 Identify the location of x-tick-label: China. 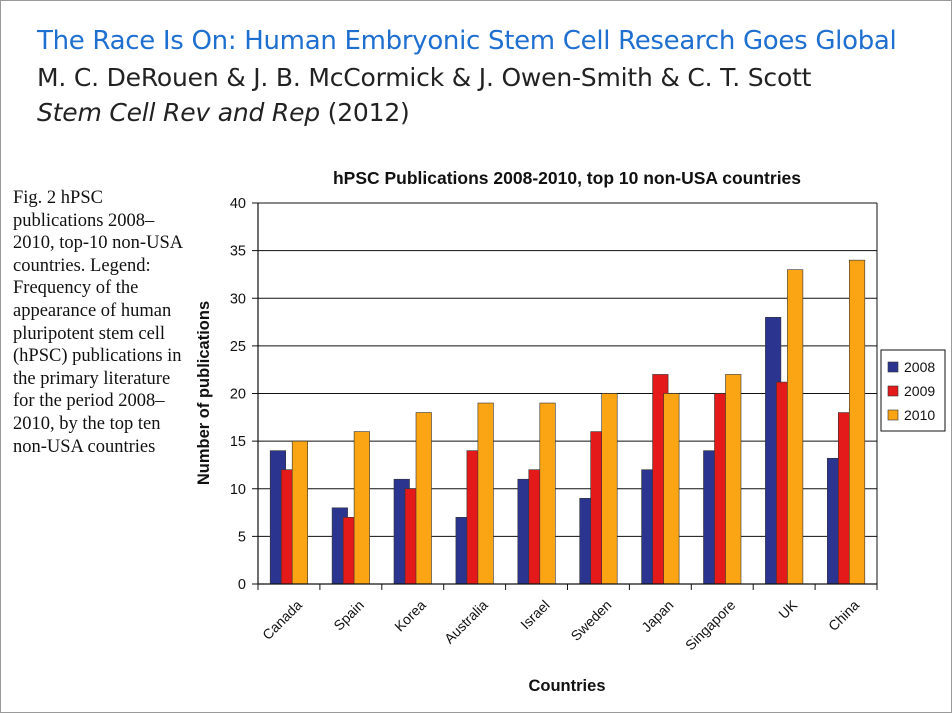
(843, 615).